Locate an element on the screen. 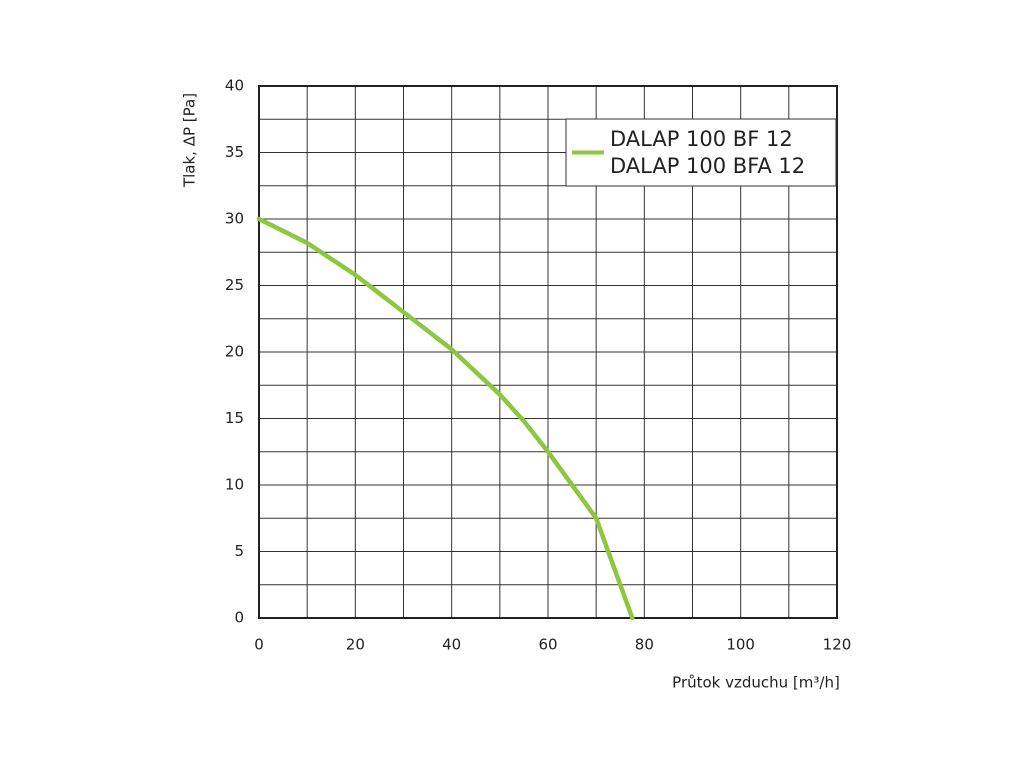 The image size is (1024, 772). y-tick-label: 5 is located at coordinates (239, 551).